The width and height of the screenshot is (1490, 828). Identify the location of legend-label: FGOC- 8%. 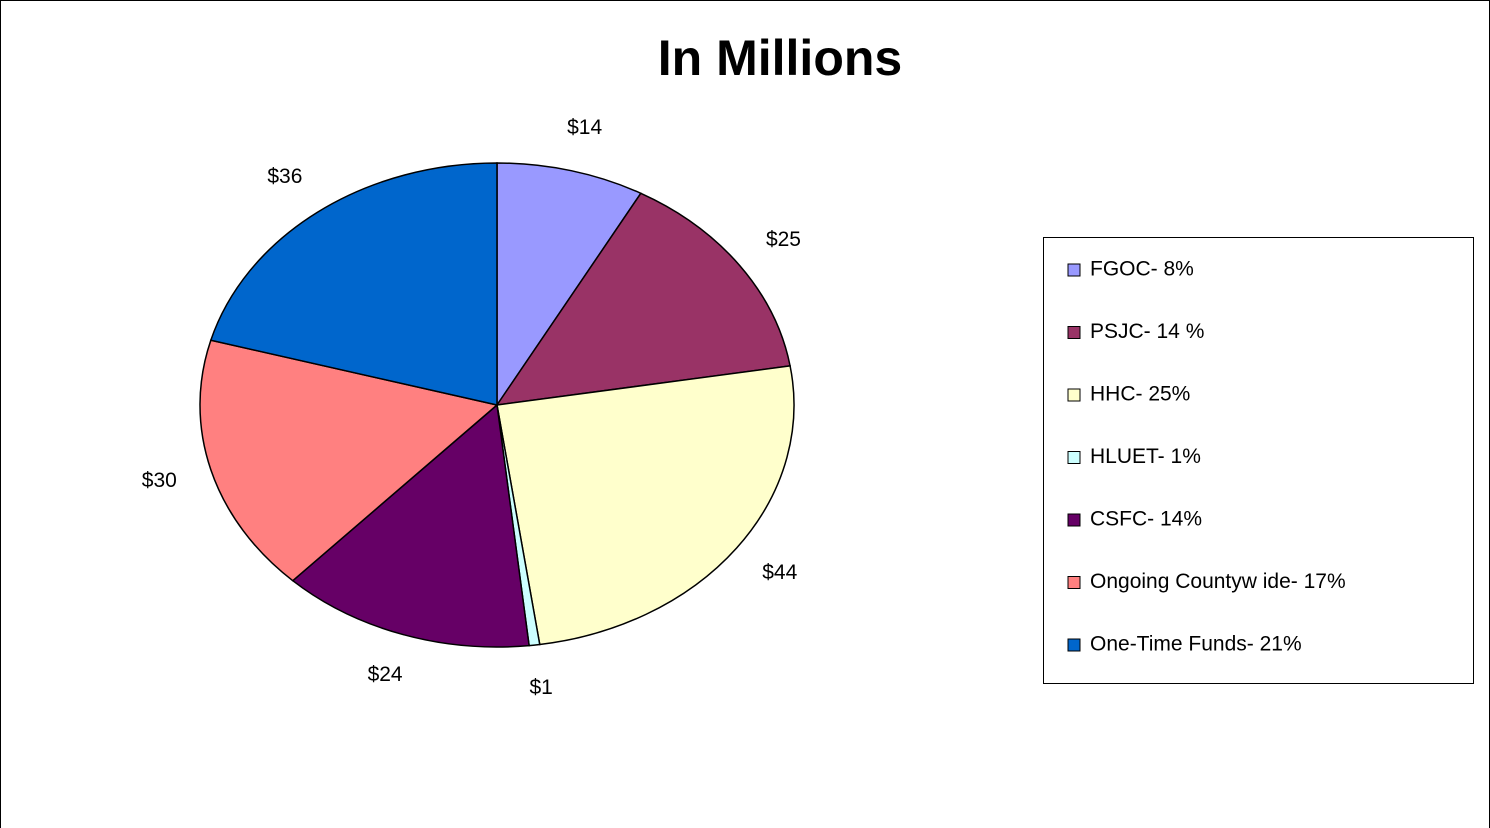
(1142, 269).